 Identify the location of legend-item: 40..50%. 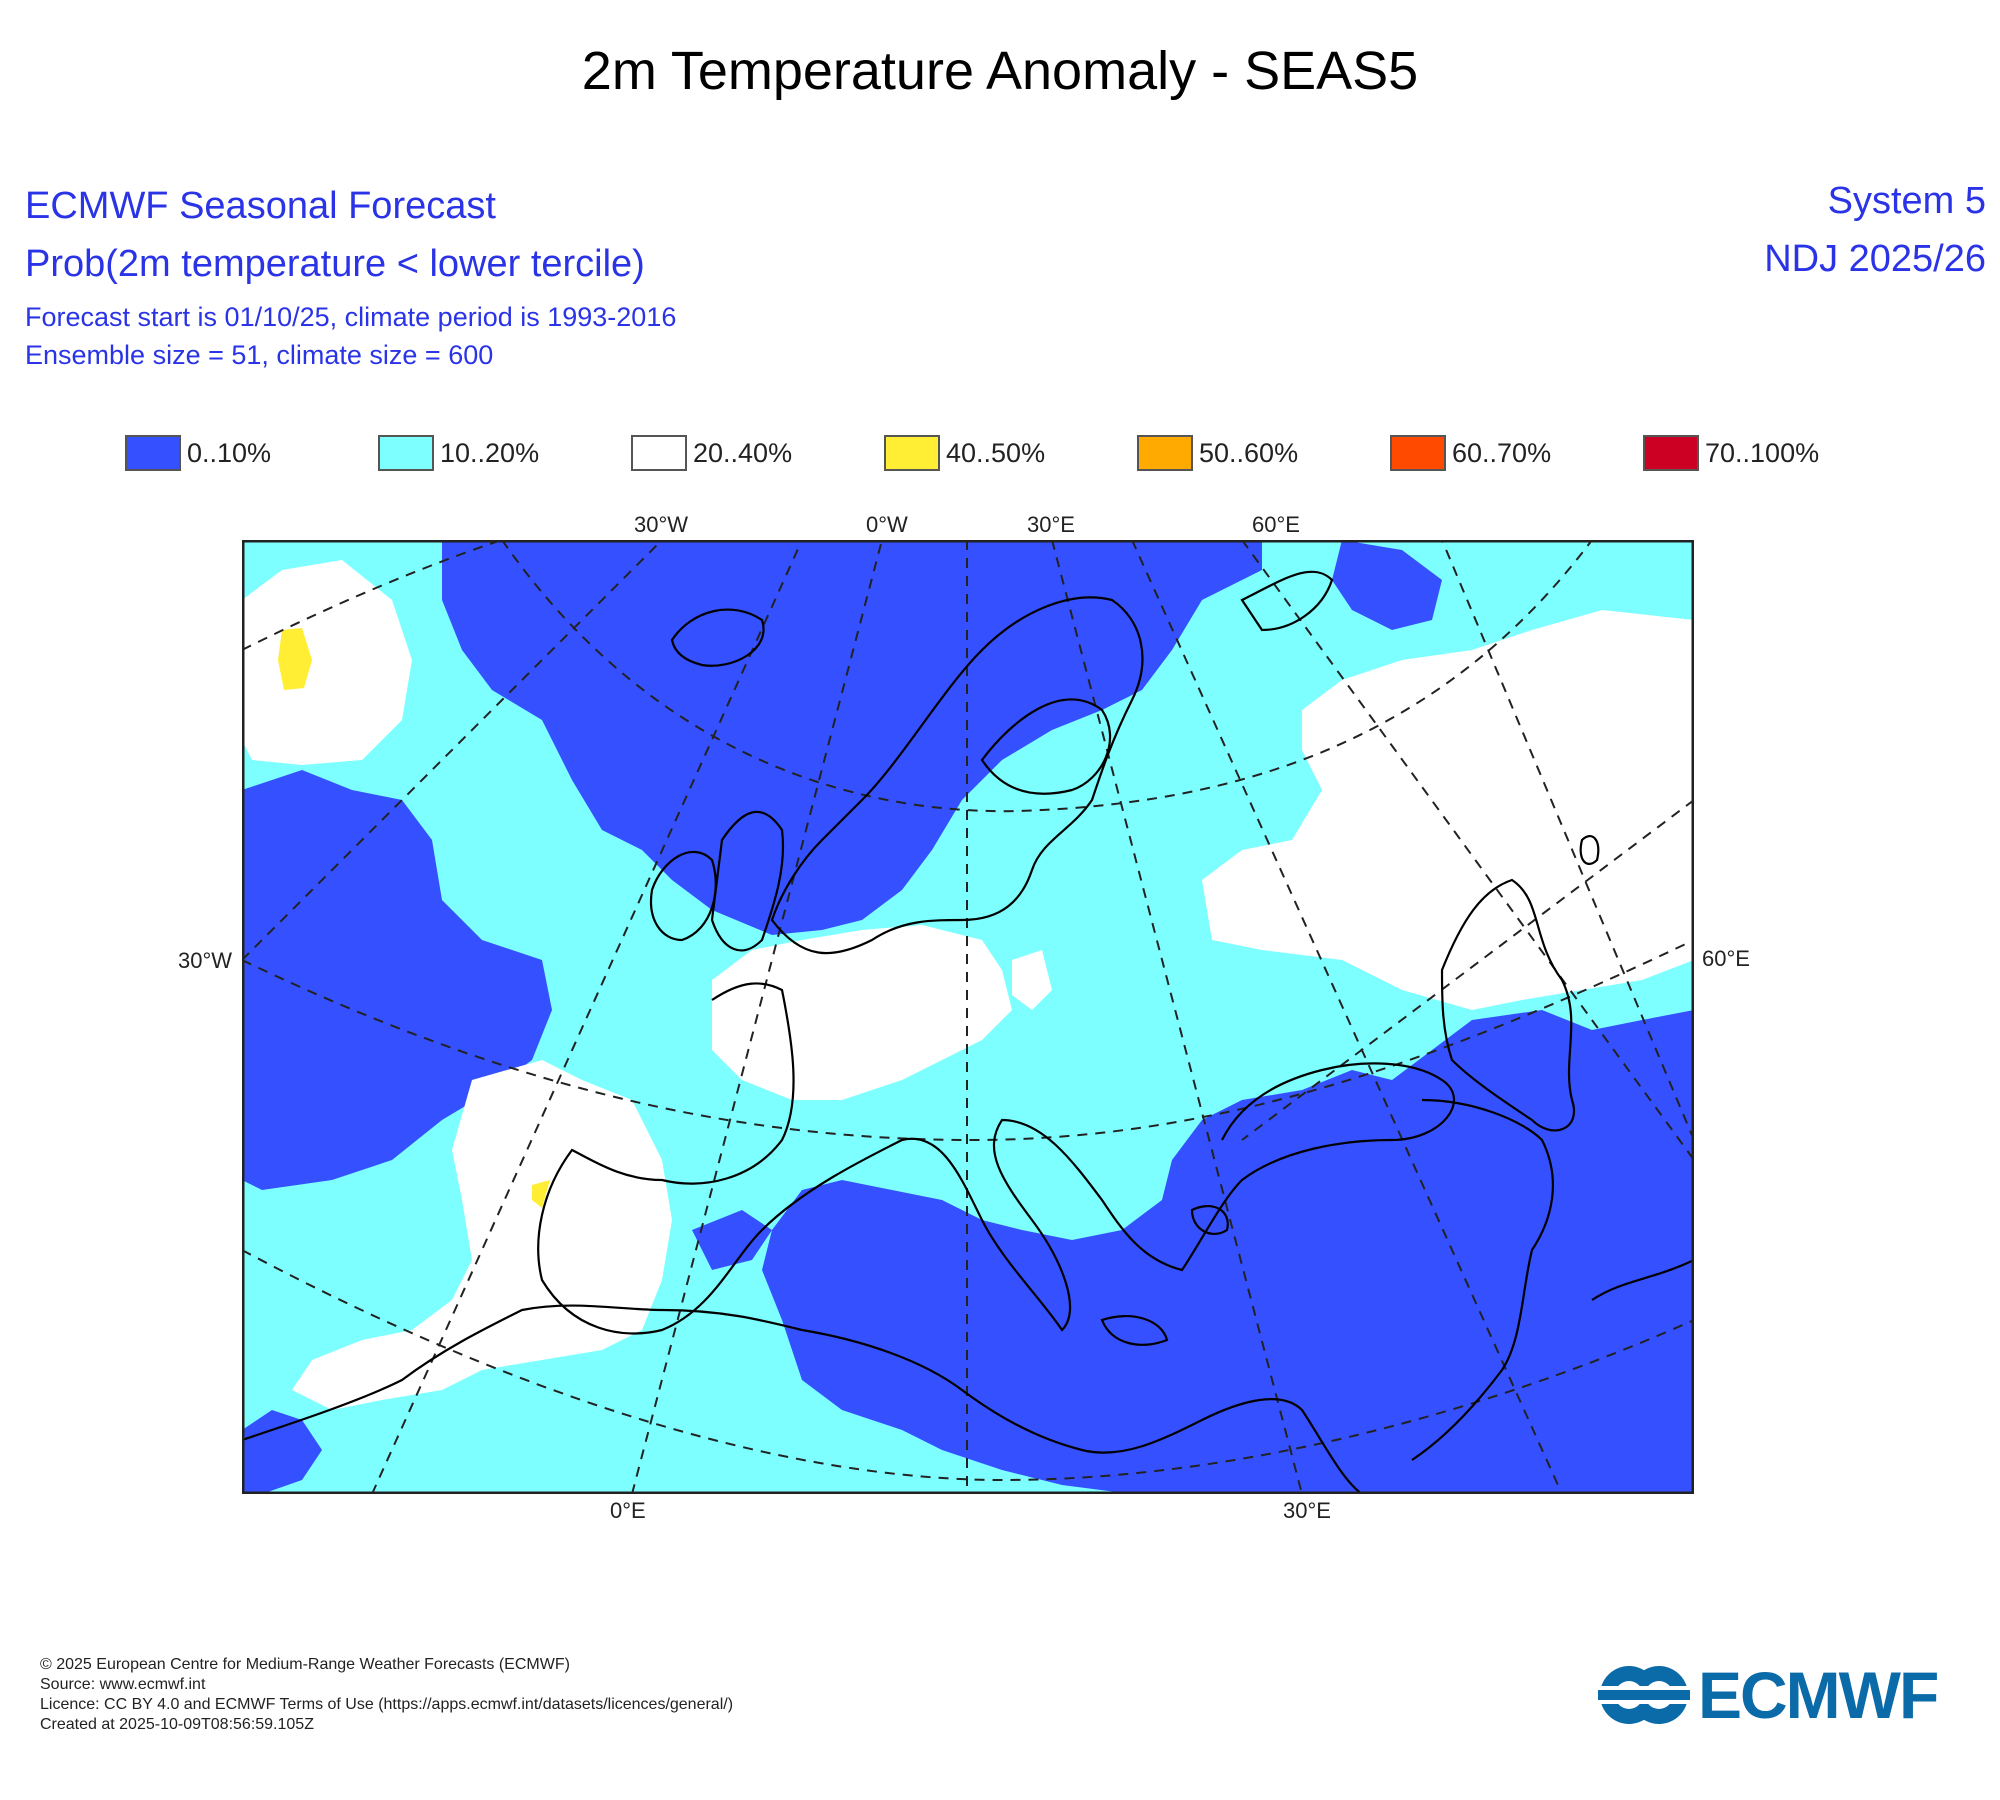
(964, 453).